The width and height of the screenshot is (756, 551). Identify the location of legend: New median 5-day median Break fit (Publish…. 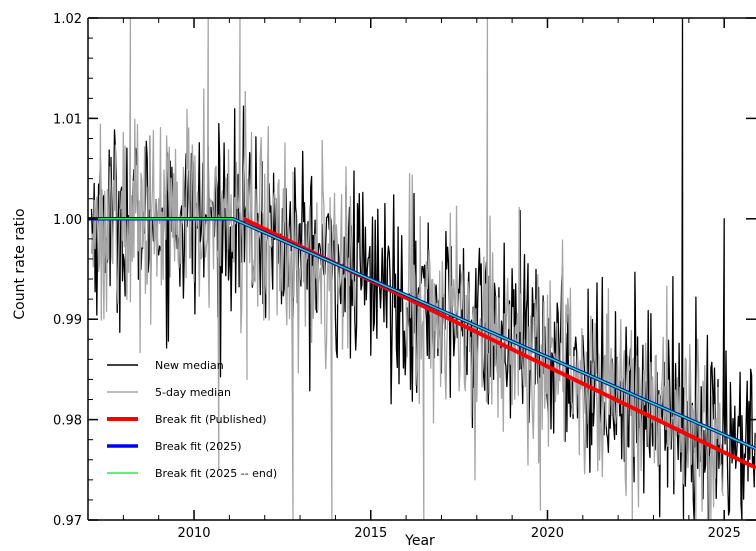
(192, 419).